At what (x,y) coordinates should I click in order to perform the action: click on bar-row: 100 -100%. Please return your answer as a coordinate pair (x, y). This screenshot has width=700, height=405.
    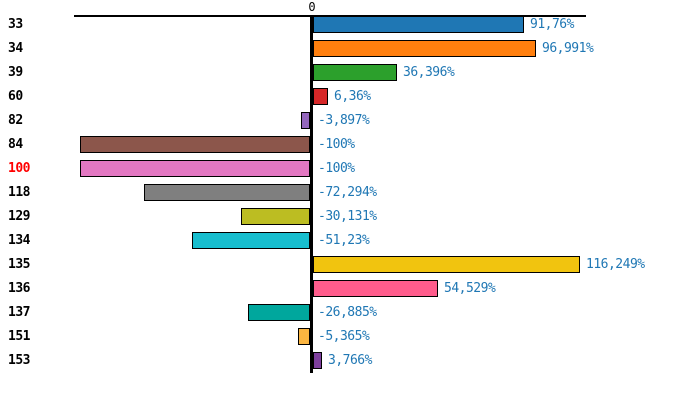
    Looking at the image, I should click on (350, 168).